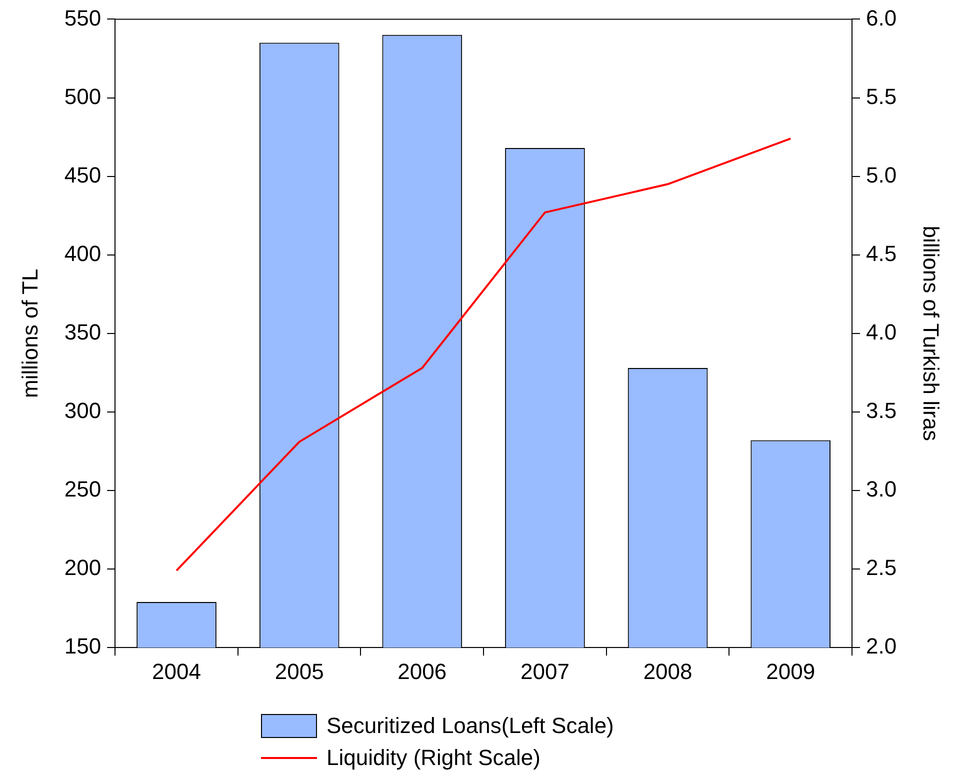 This screenshot has width=961, height=783. What do you see at coordinates (83, 331) in the screenshot?
I see `y-tick-label: 350` at bounding box center [83, 331].